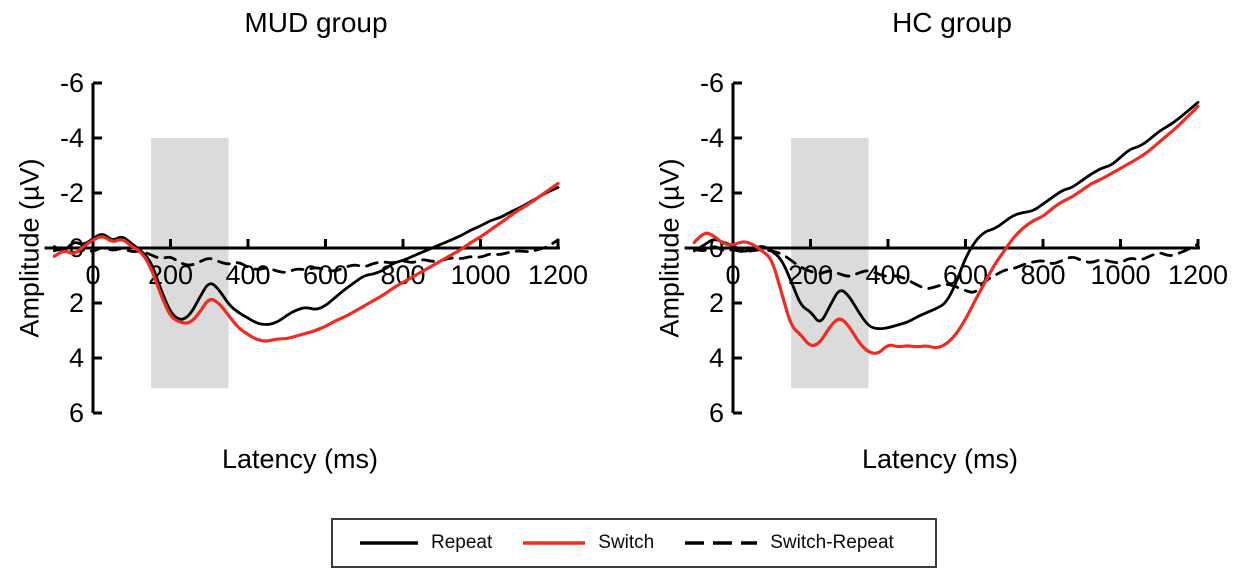  I want to click on legend-line-switch-icon, so click(554, 543).